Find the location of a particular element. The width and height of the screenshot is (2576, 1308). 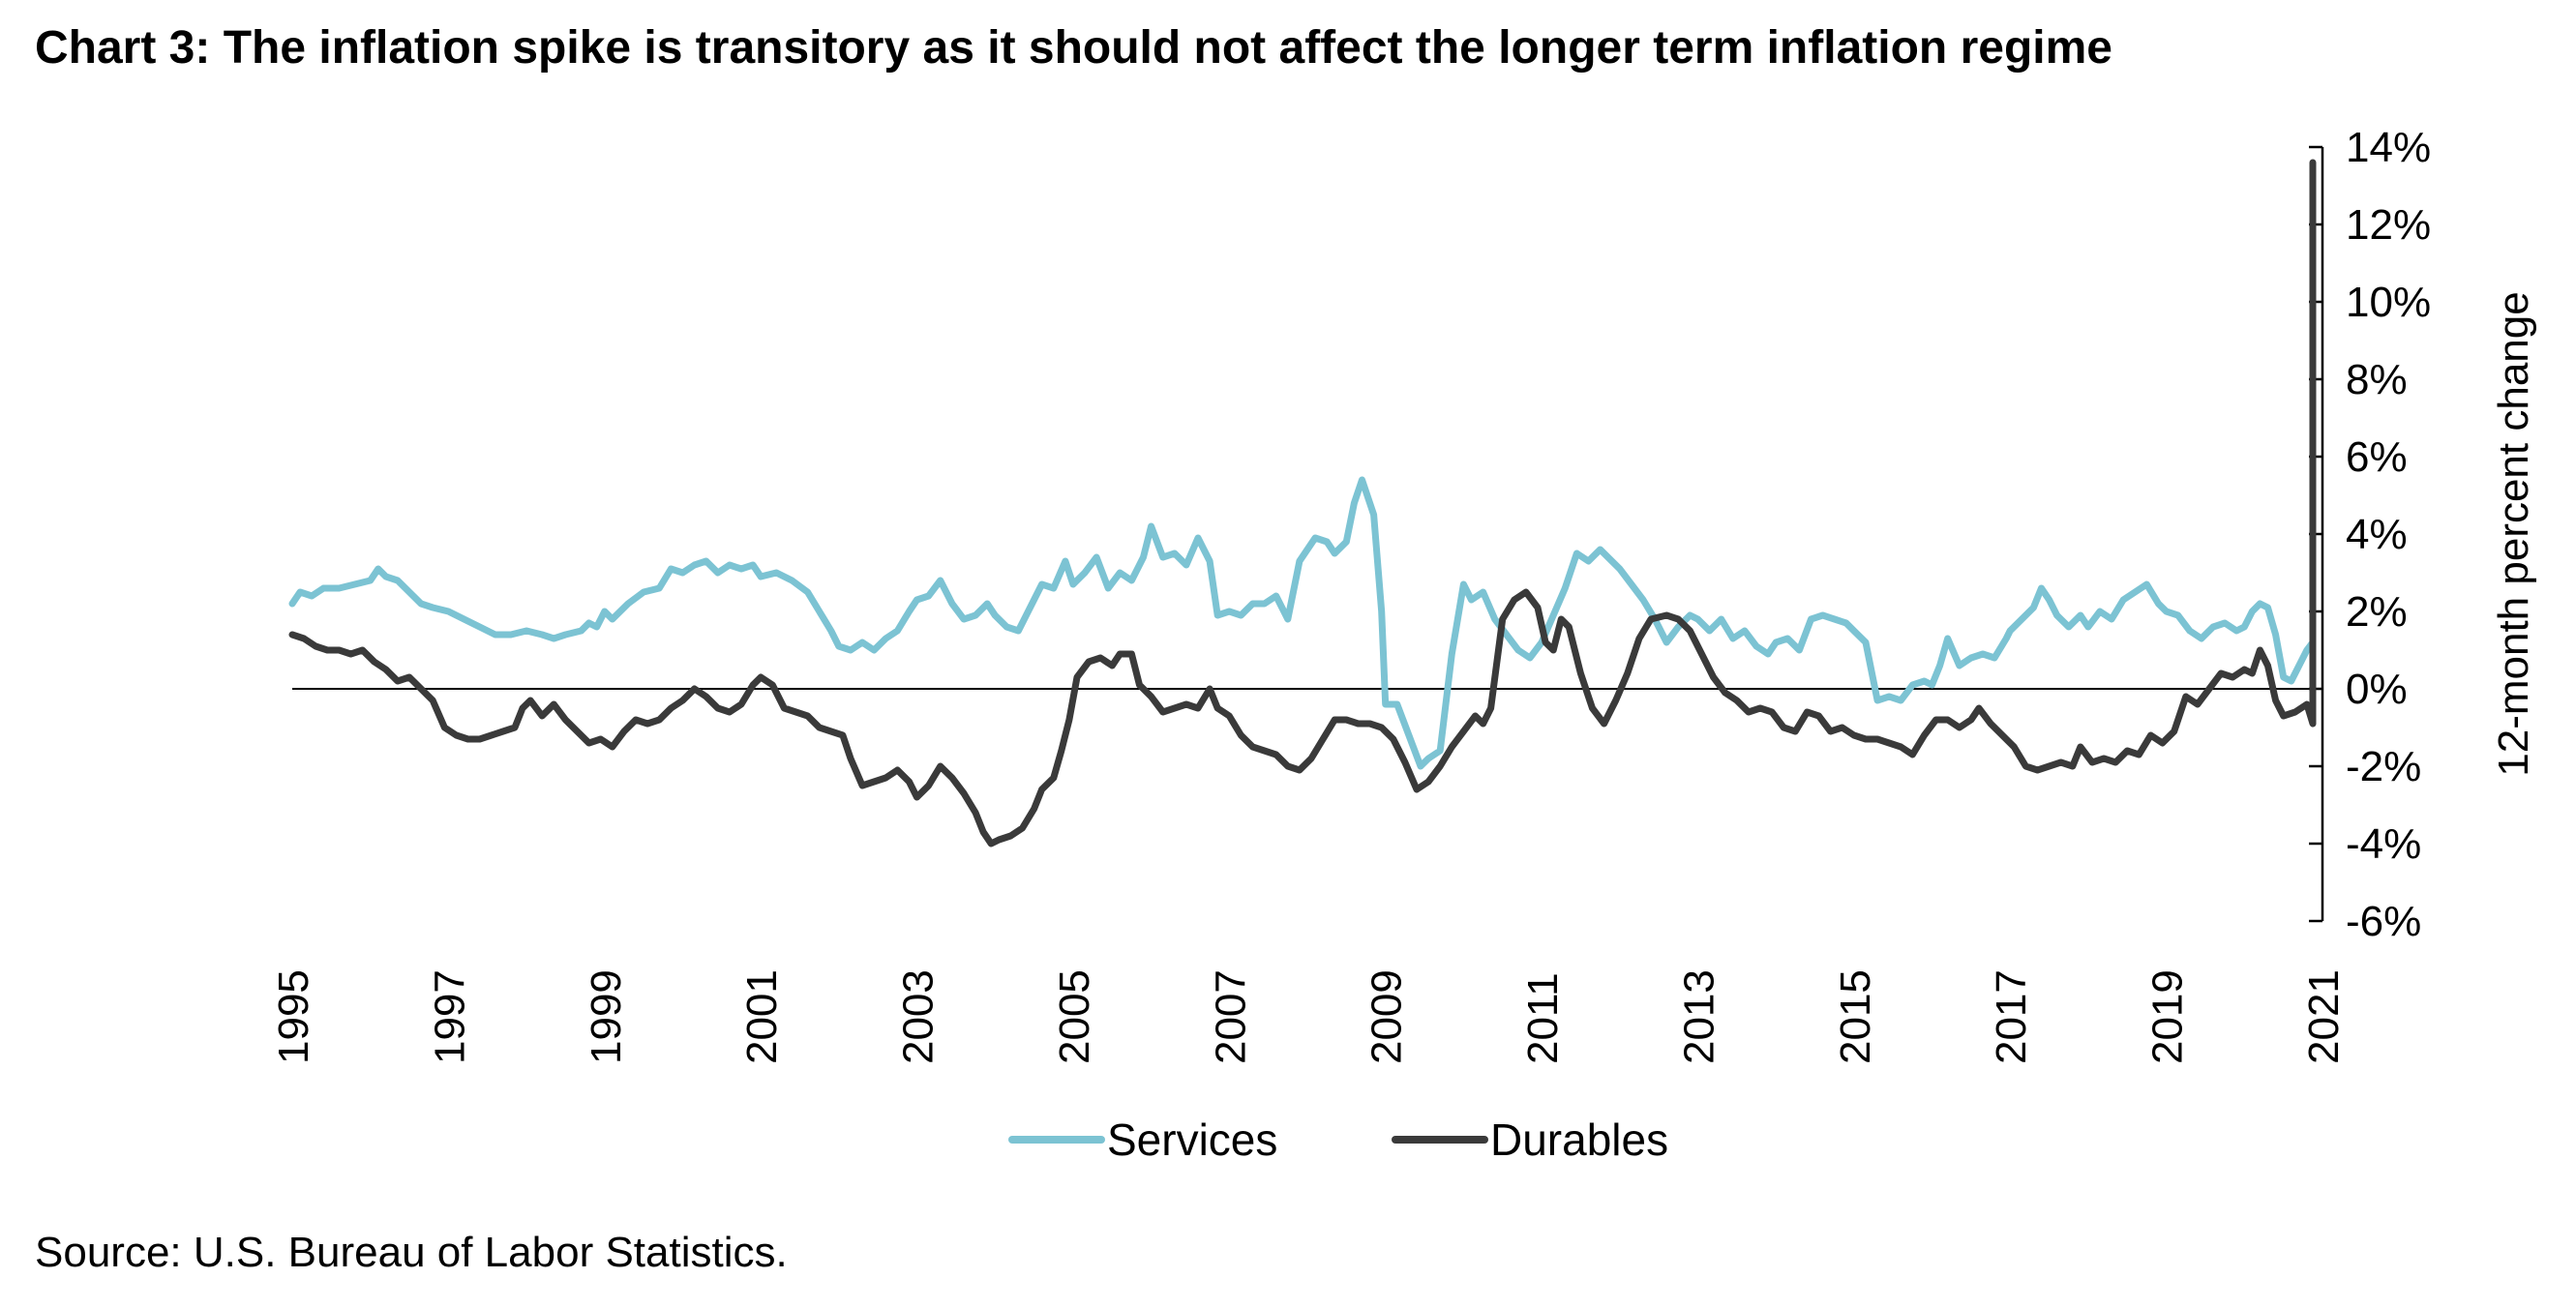

source-note: Source: U.S. Bureau of Labor Statistics. is located at coordinates (411, 1252).